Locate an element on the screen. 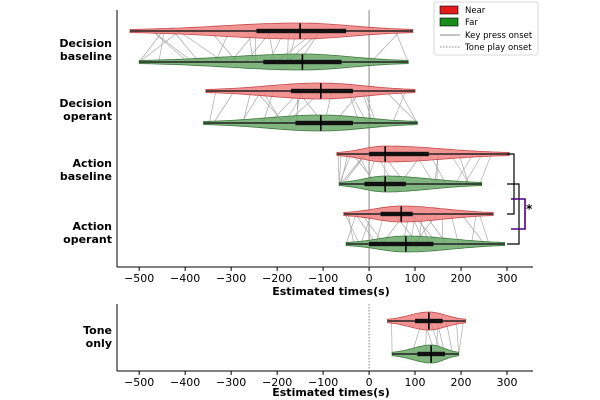 Image resolution: width=600 pixels, height=400 pixels. row-label-tone-only-1: Tone is located at coordinates (97, 330).